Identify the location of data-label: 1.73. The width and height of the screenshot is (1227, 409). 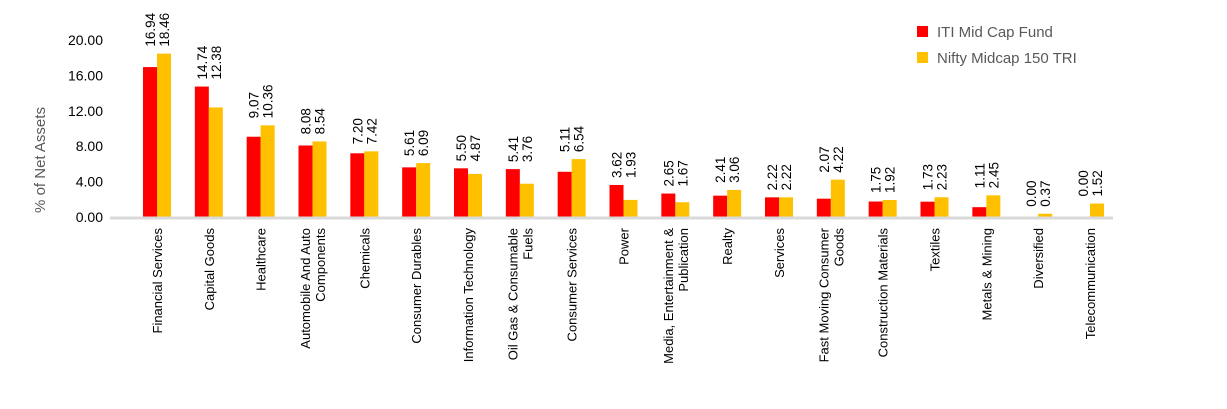
(928, 177).